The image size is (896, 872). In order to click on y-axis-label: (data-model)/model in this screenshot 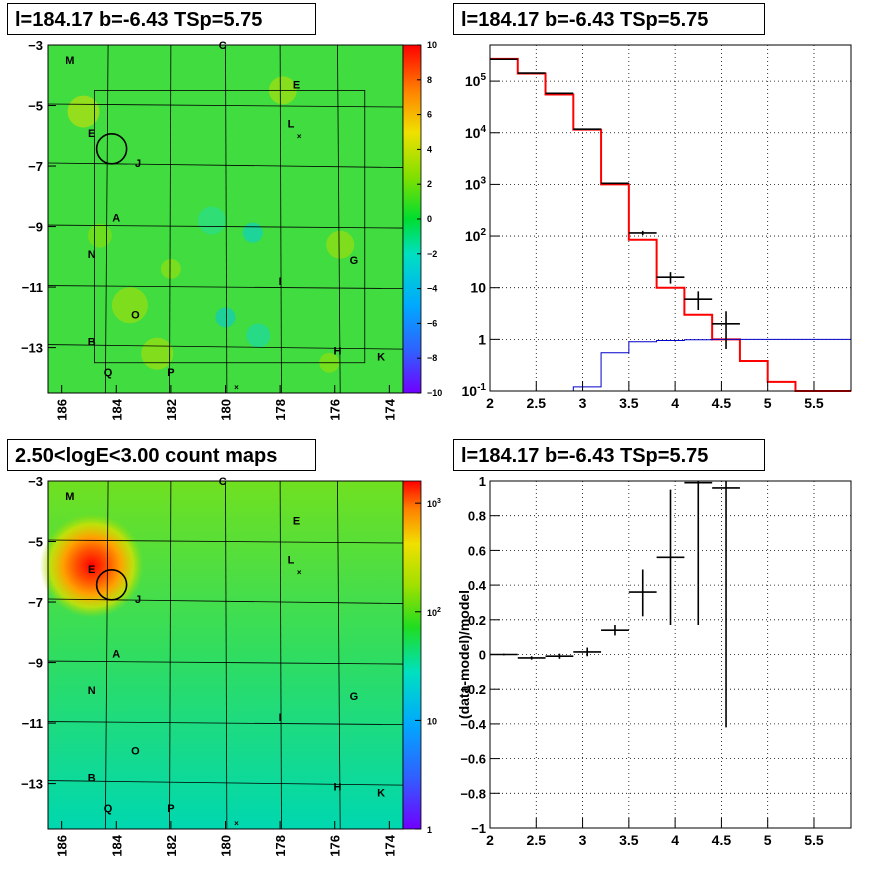, I will do `click(464, 654)`.